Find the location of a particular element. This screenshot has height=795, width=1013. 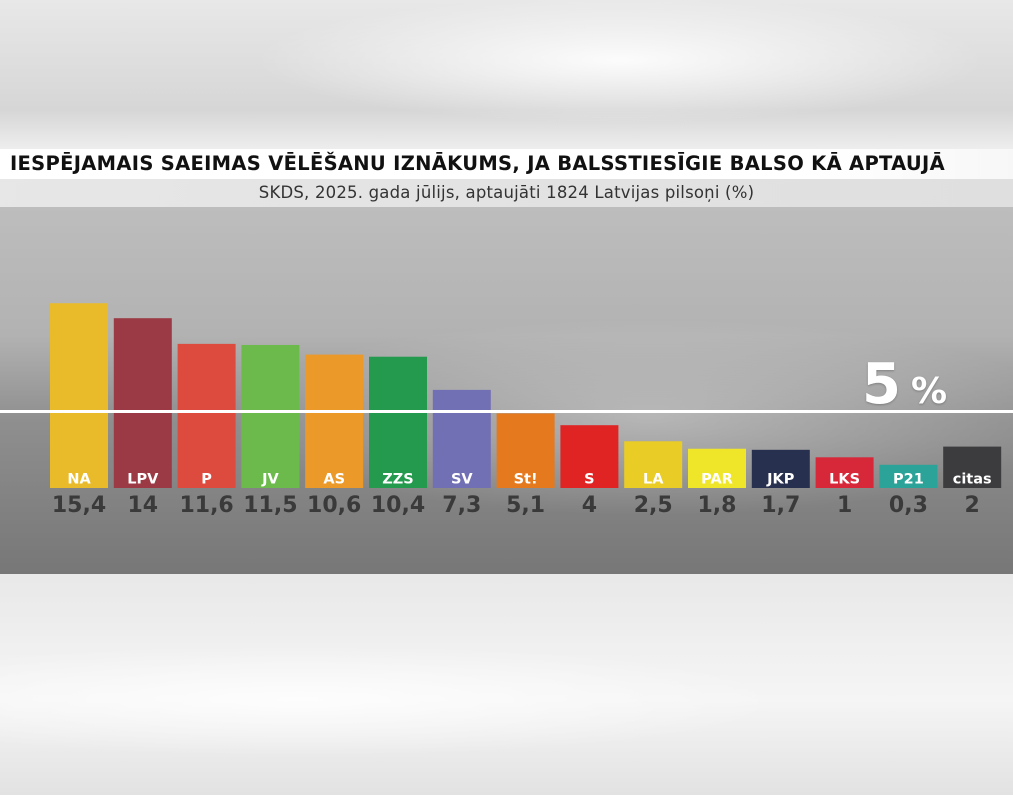

bar-tab-na is located at coordinates (79, 478).